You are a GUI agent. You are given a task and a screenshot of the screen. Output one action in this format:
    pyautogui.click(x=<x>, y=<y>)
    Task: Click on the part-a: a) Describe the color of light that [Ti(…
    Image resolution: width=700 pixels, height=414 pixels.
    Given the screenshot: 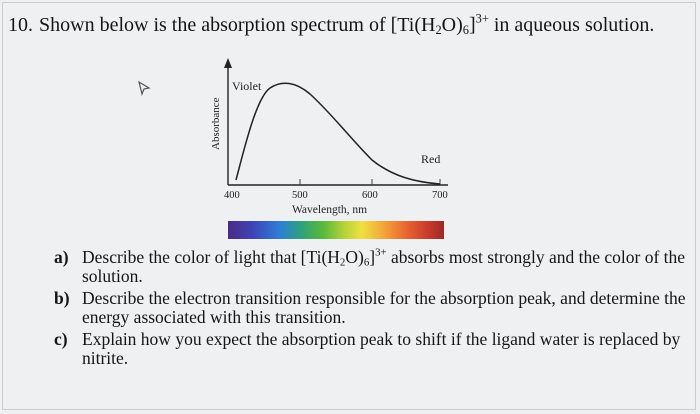 What is the action you would take?
    pyautogui.click(x=370, y=266)
    